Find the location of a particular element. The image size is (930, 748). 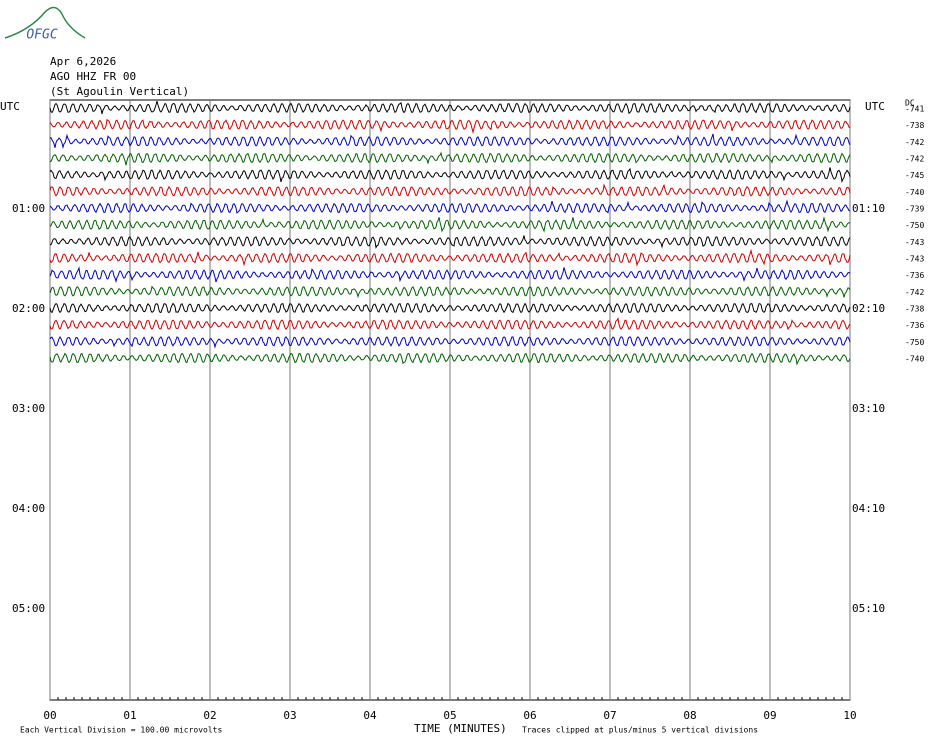

left-time-label: 05:00 is located at coordinates (28, 608).